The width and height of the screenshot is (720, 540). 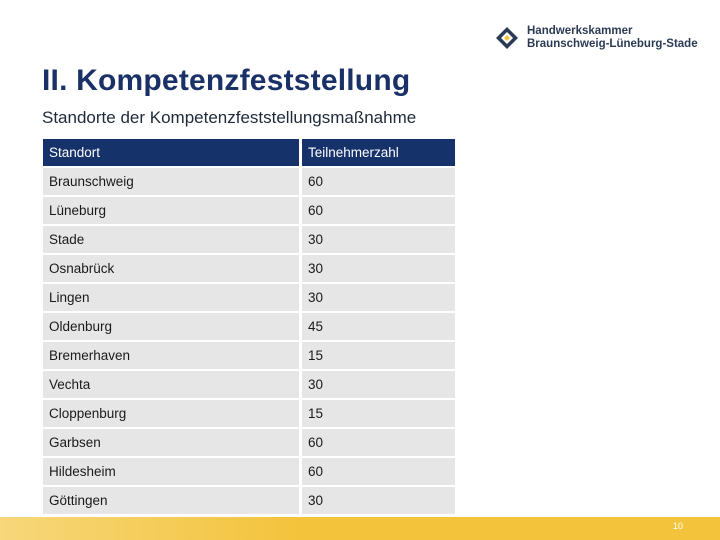 I want to click on cell-standort: Lüneburg, so click(x=171, y=210).